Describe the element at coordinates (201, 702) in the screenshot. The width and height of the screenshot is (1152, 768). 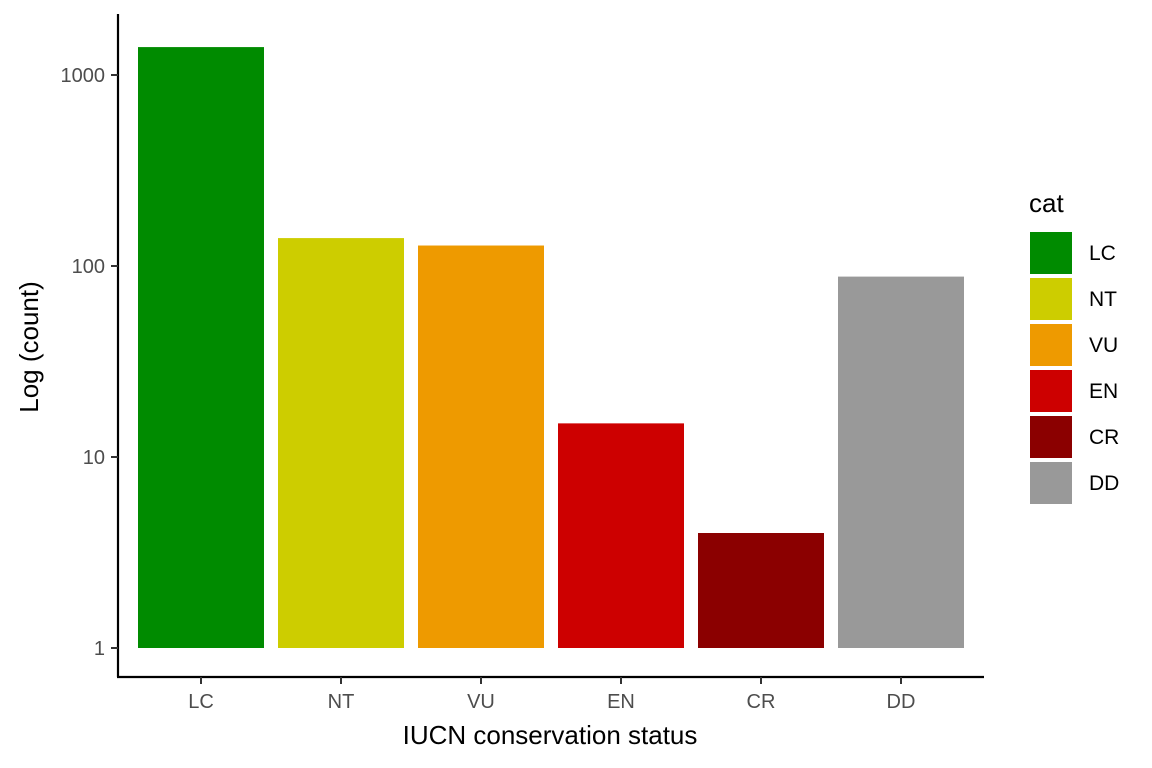
I see `x-tick-label-lc: LC` at that location.